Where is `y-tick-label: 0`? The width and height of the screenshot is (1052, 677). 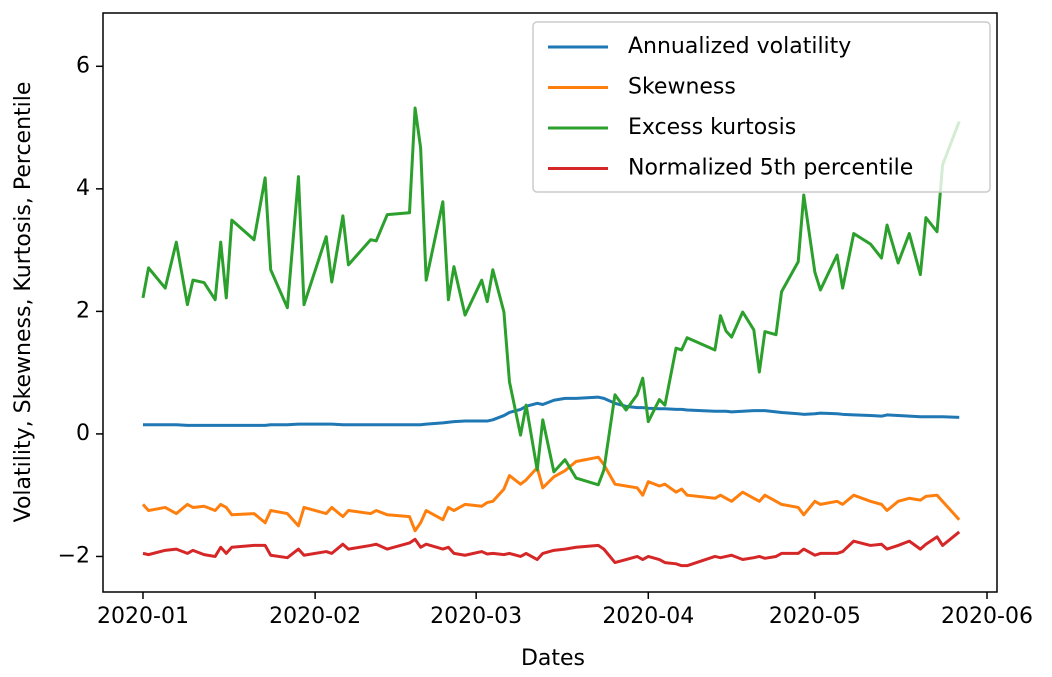
y-tick-label: 0 is located at coordinates (83, 433).